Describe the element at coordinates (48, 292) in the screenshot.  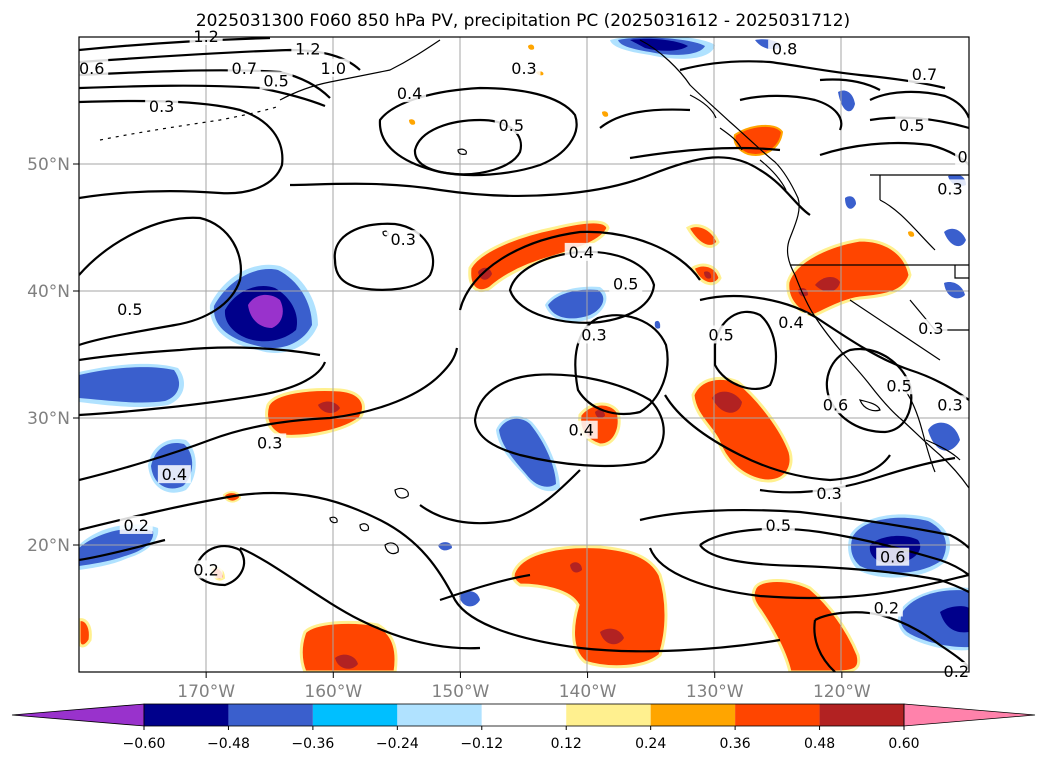
I see `y-tick-label: 40°N` at that location.